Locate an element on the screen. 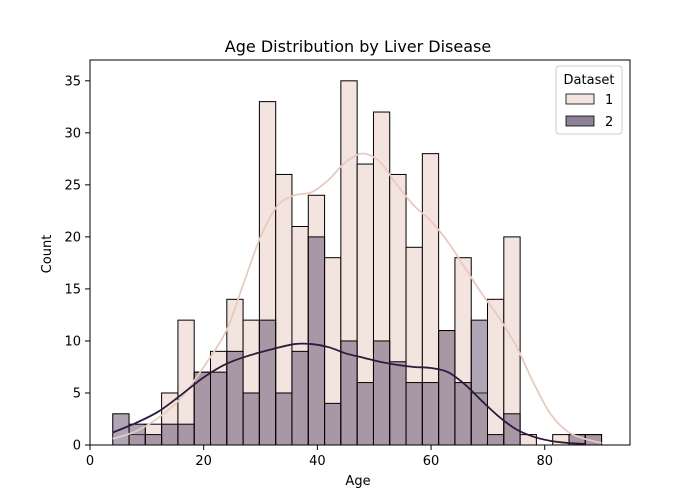 The width and height of the screenshot is (700, 500). y-tick-label: 0 is located at coordinates (77, 446).